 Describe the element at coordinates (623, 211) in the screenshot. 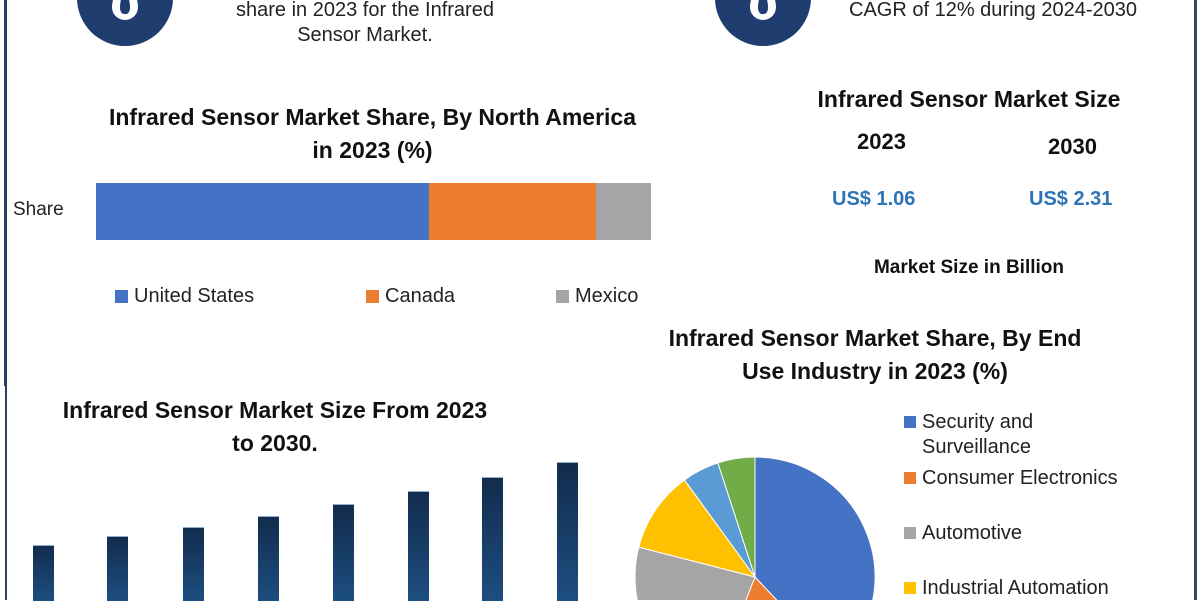

I see `bar-segment-mexico` at that location.